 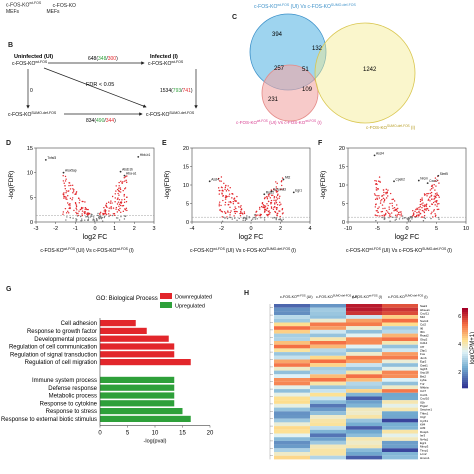 What do you see at coordinates (279, 189) in the screenshot?
I see `gene-label: Serpina3` at bounding box center [279, 189].